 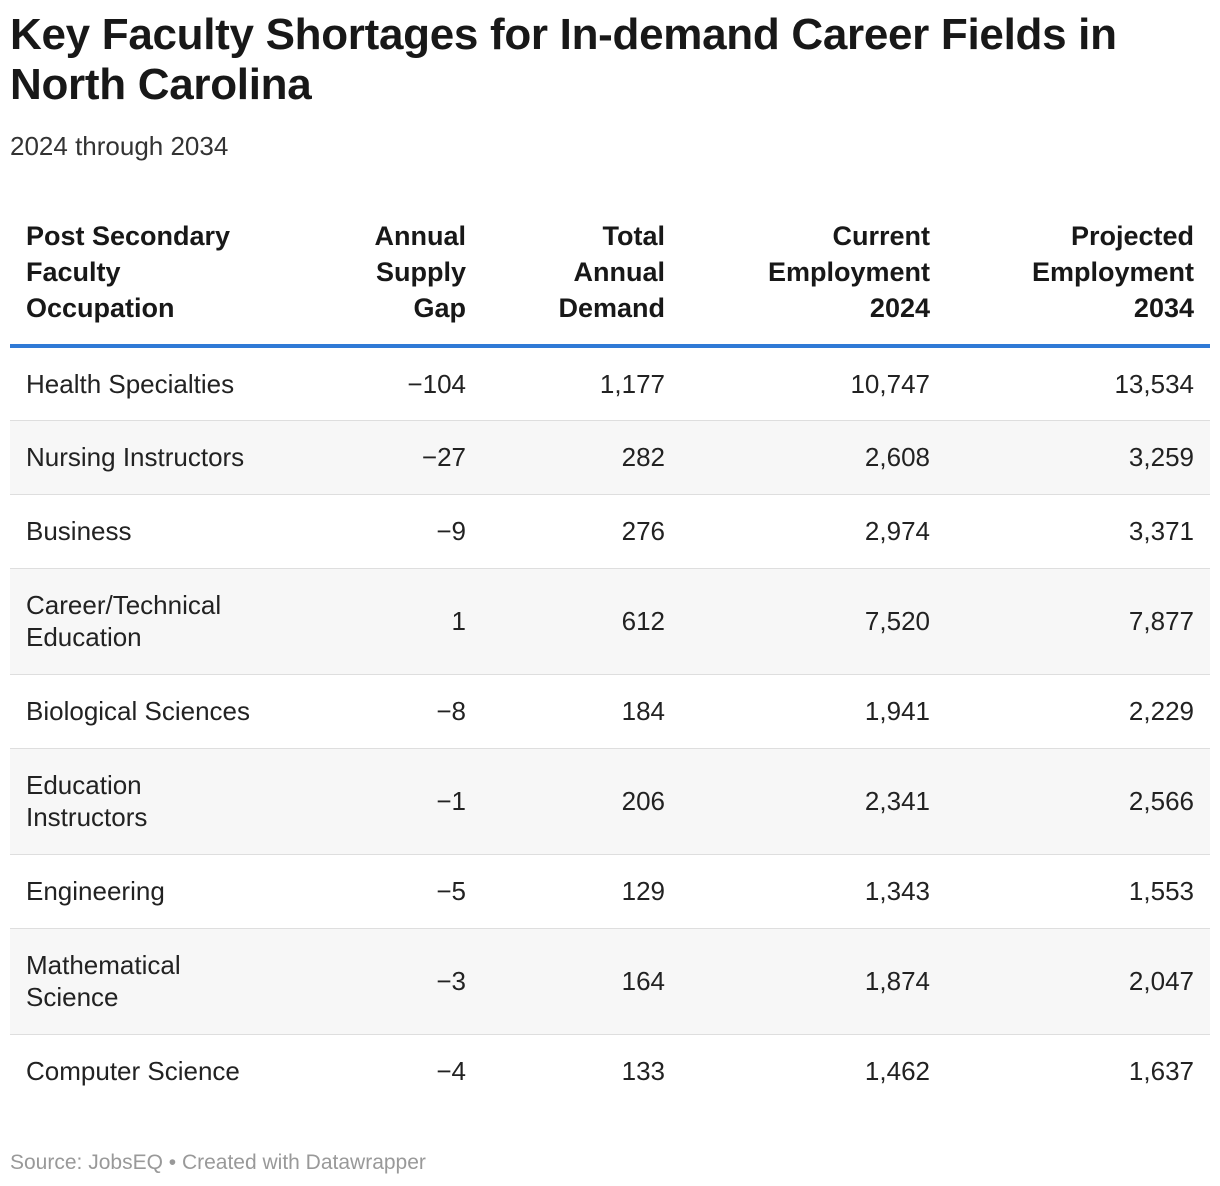 I want to click on projected-employment-cell: 13,534, so click(x=1154, y=383).